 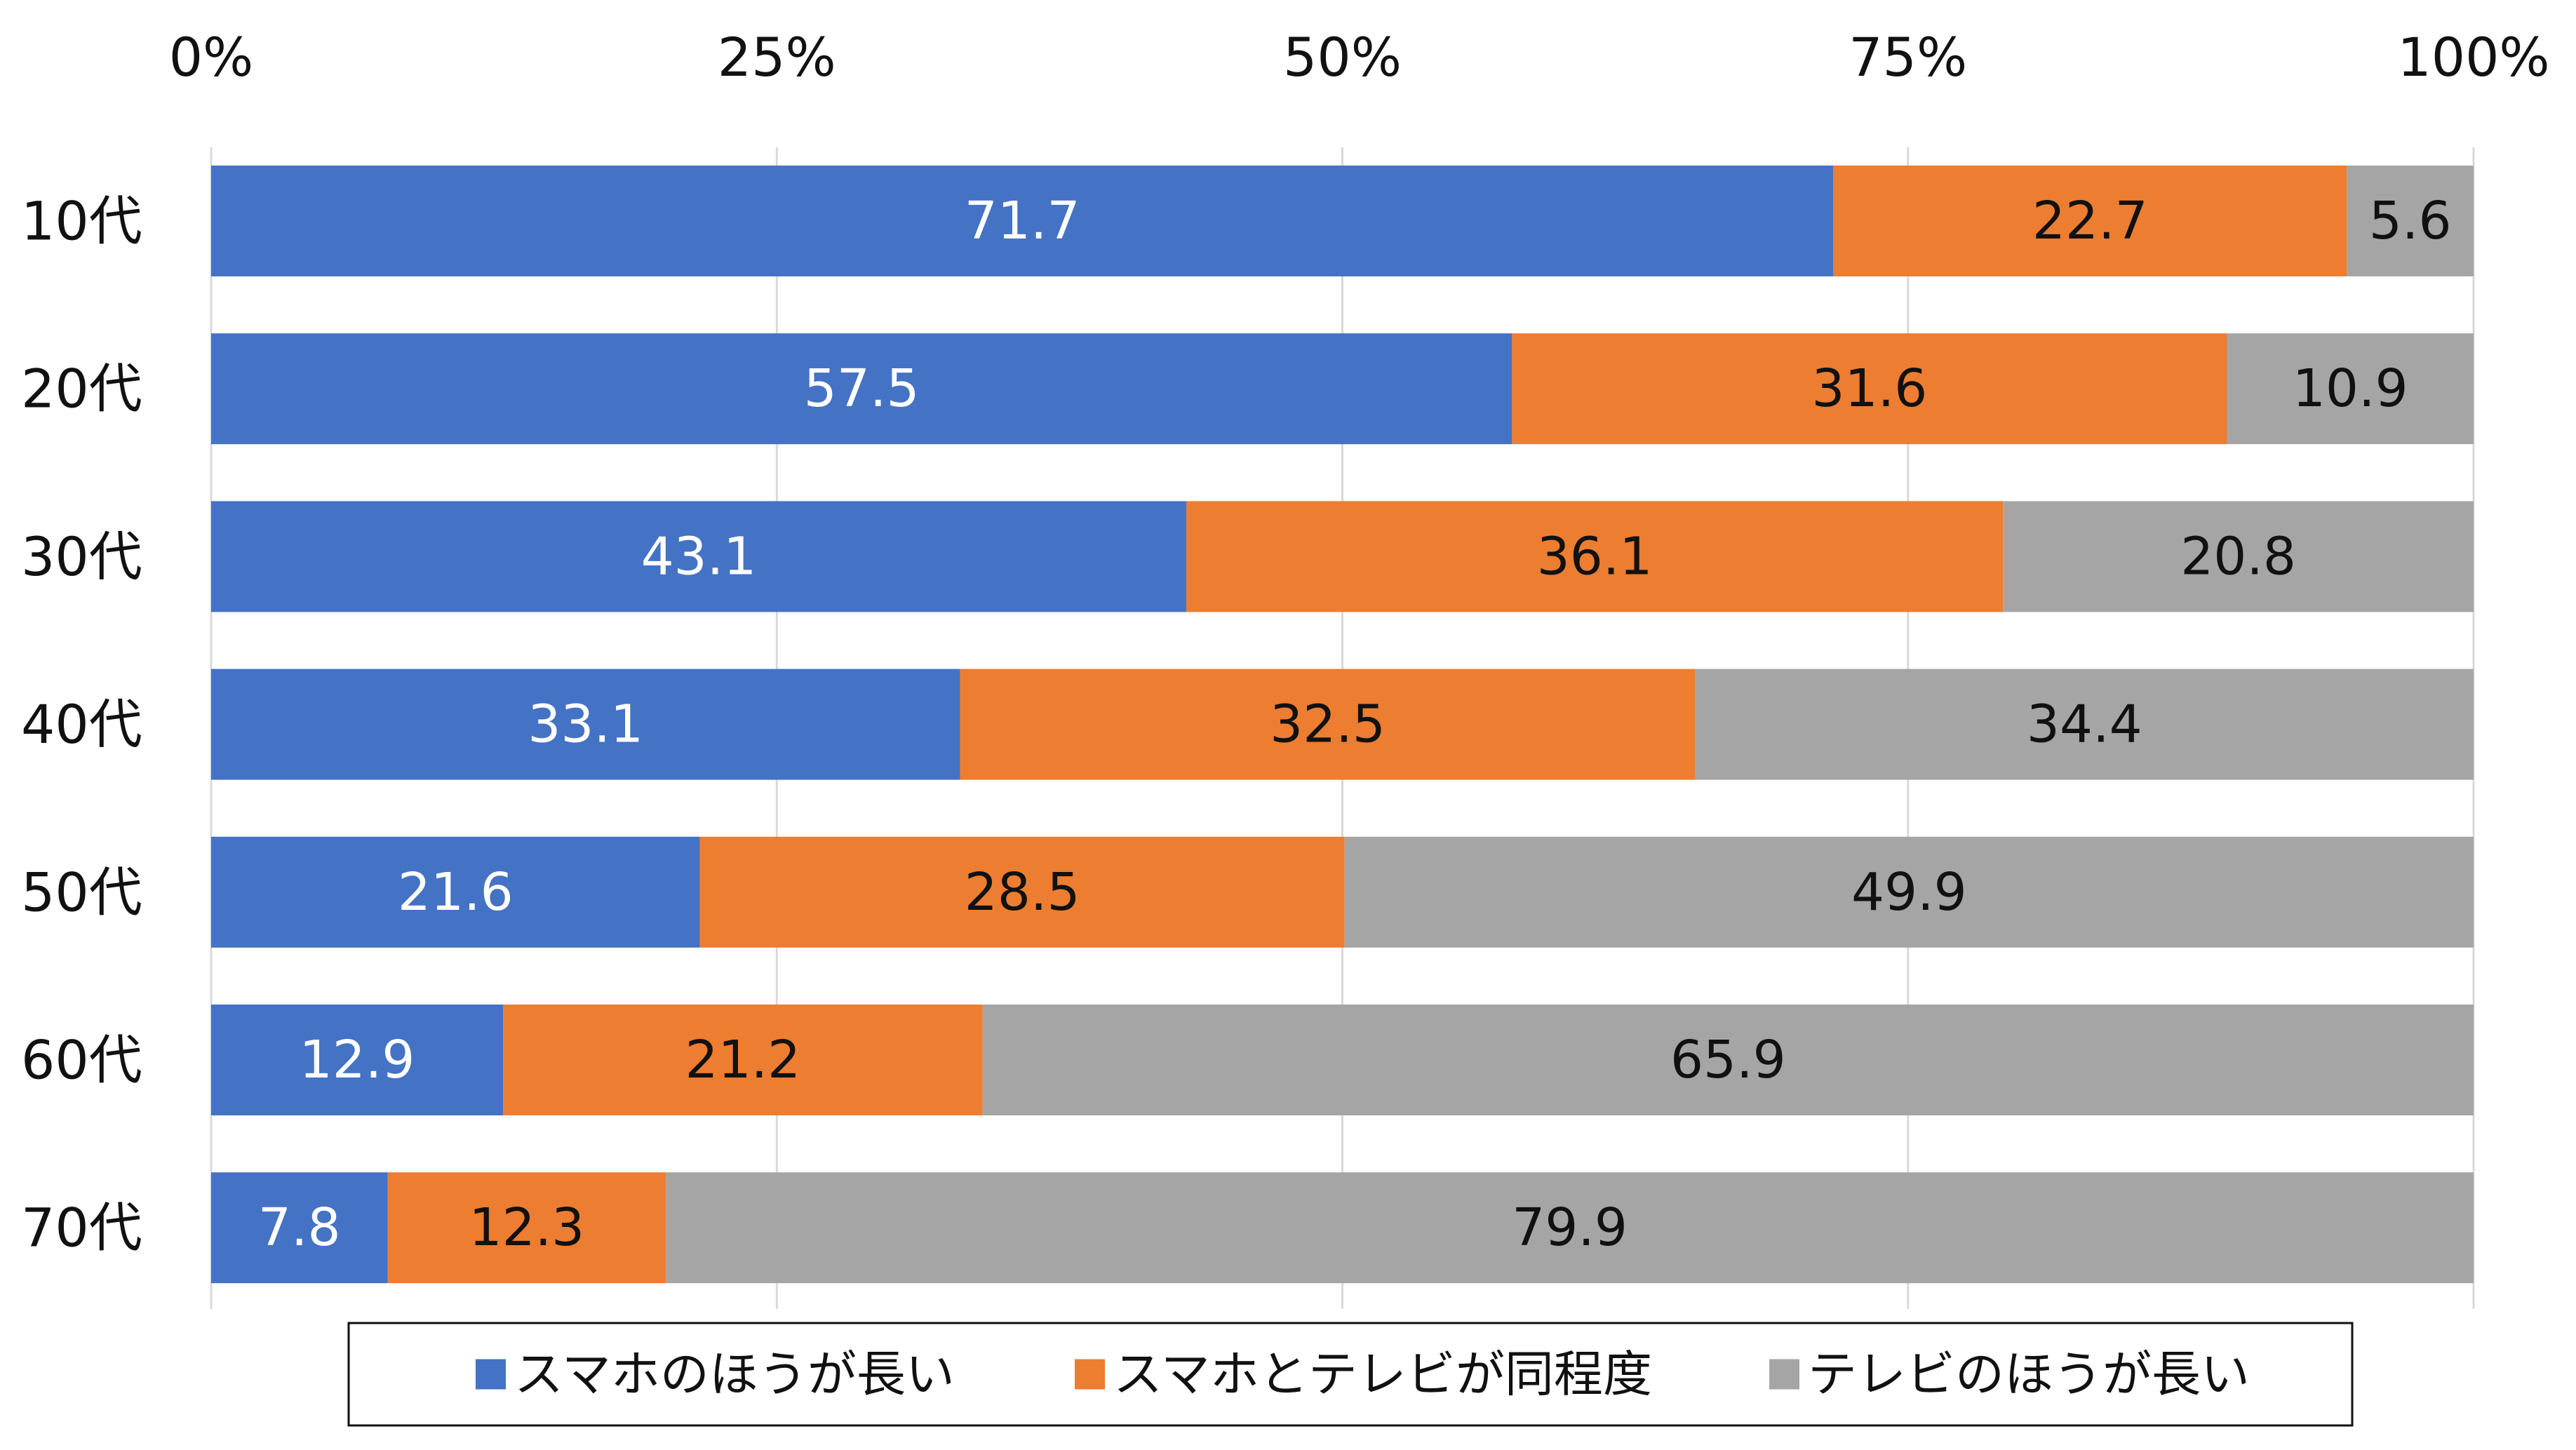 I want to click on data-label: 57.5, so click(x=862, y=388).